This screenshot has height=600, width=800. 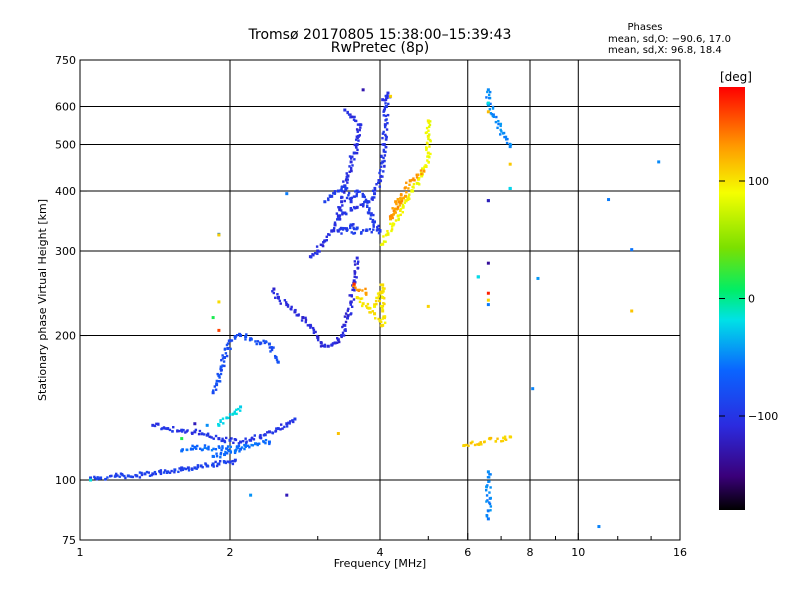 I want to click on chart-title: Tromsø 20170805 15:38:00–15:39:43, so click(x=380, y=35).